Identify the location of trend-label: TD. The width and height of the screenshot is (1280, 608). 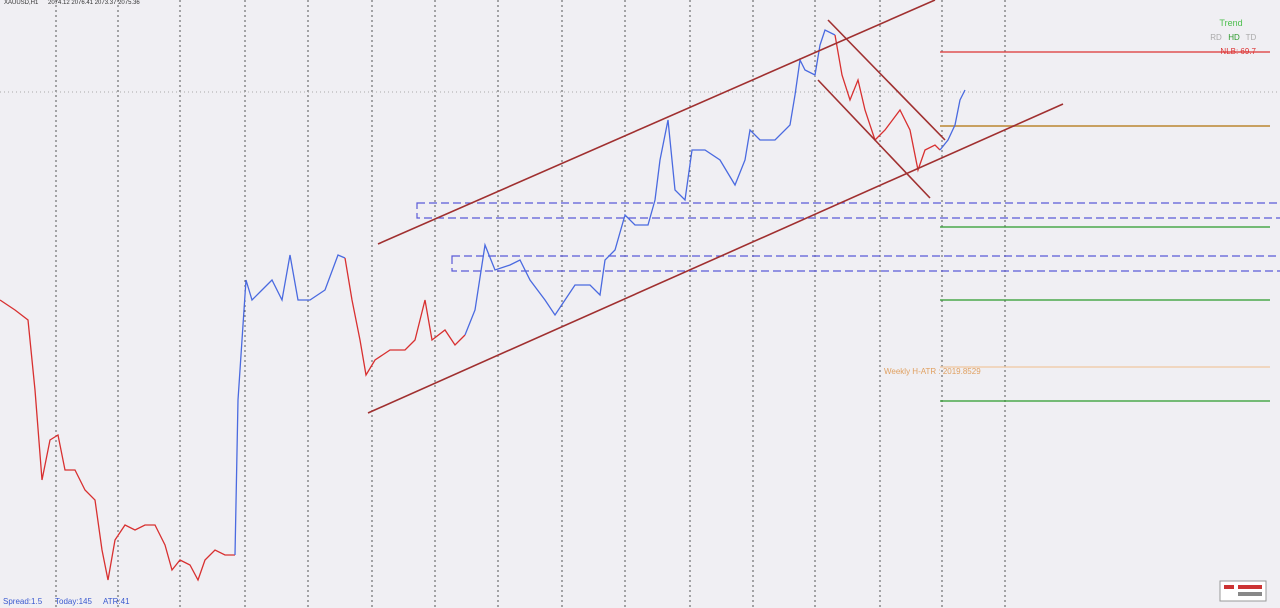
(1251, 37).